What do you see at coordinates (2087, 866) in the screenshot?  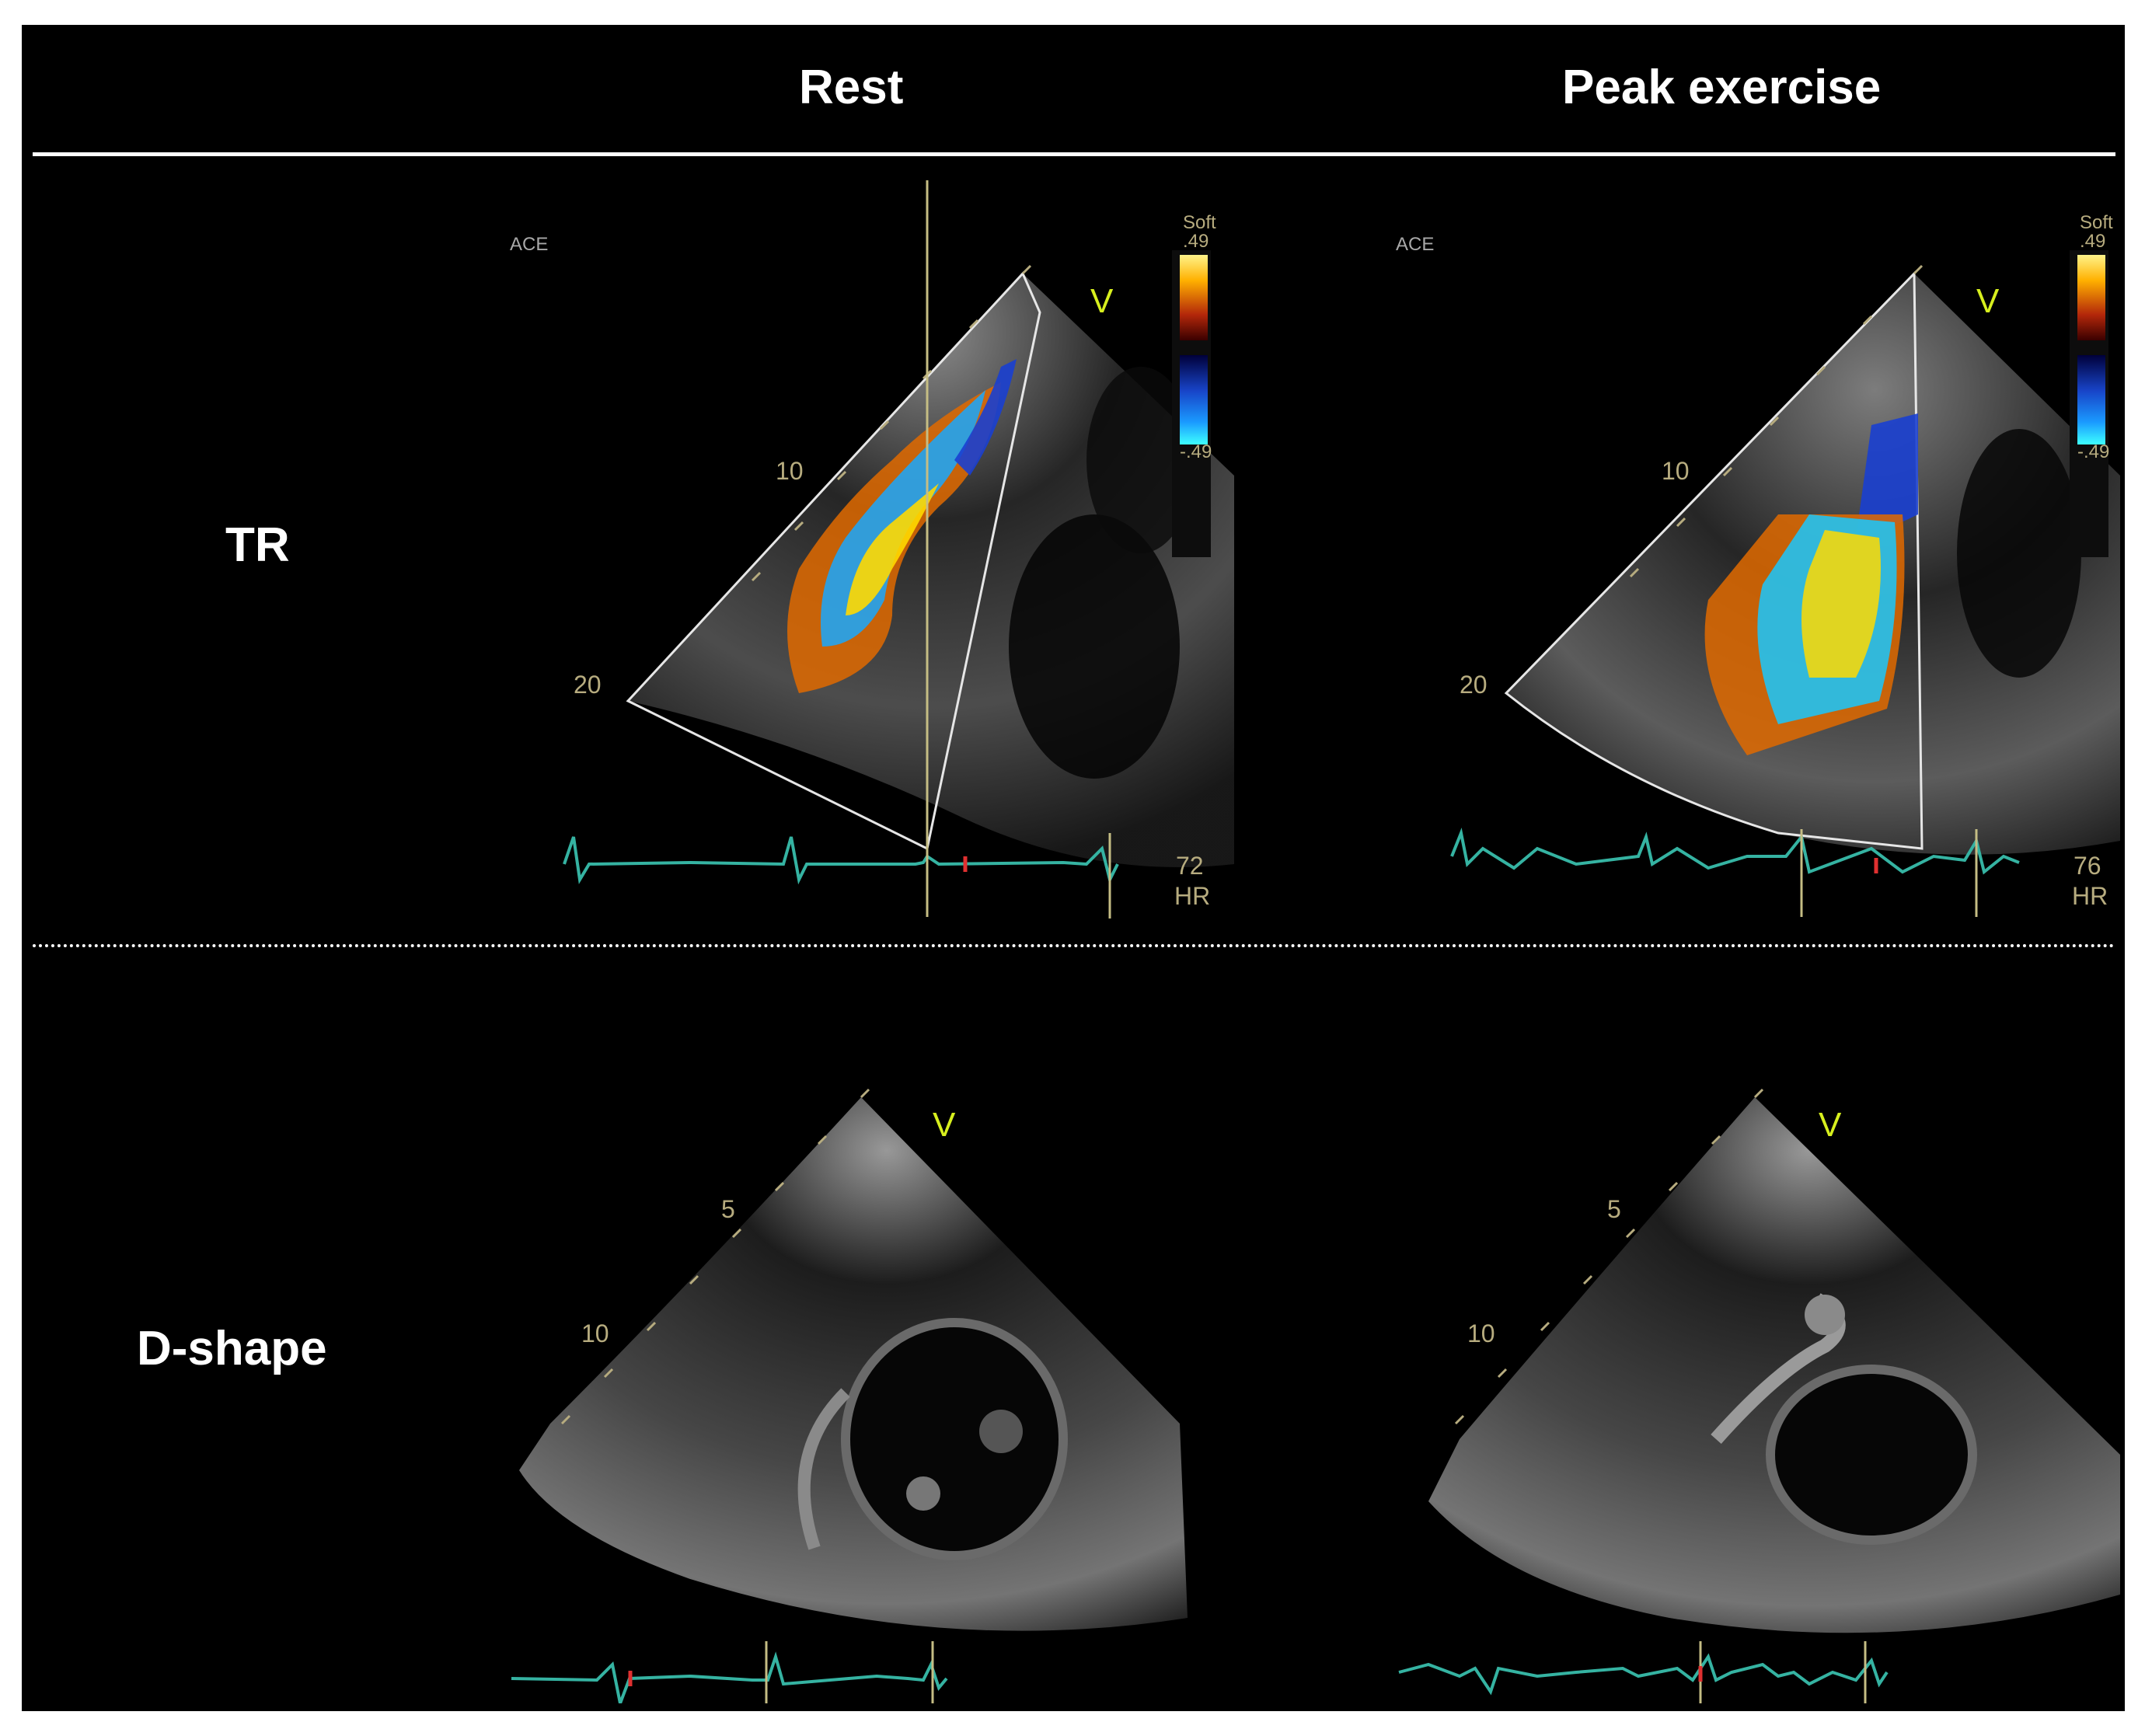 I see `heart-rate-value: 76` at bounding box center [2087, 866].